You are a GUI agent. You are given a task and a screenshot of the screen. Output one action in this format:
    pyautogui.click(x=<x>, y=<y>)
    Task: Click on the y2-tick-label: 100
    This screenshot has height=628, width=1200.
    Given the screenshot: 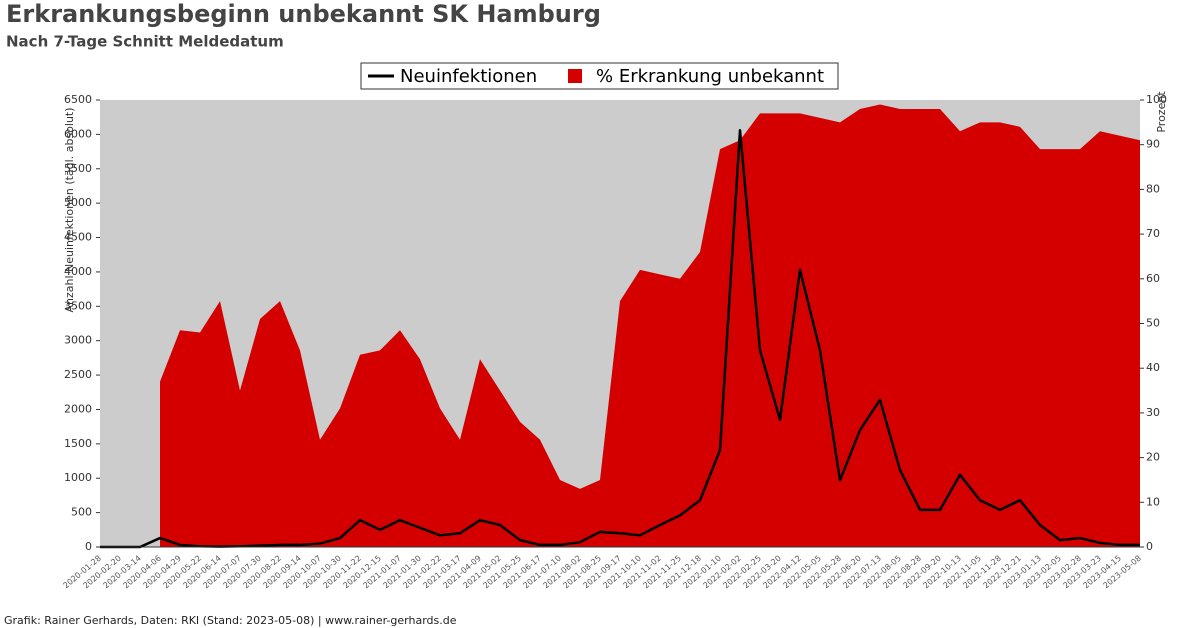 What is the action you would take?
    pyautogui.click(x=1156, y=99)
    